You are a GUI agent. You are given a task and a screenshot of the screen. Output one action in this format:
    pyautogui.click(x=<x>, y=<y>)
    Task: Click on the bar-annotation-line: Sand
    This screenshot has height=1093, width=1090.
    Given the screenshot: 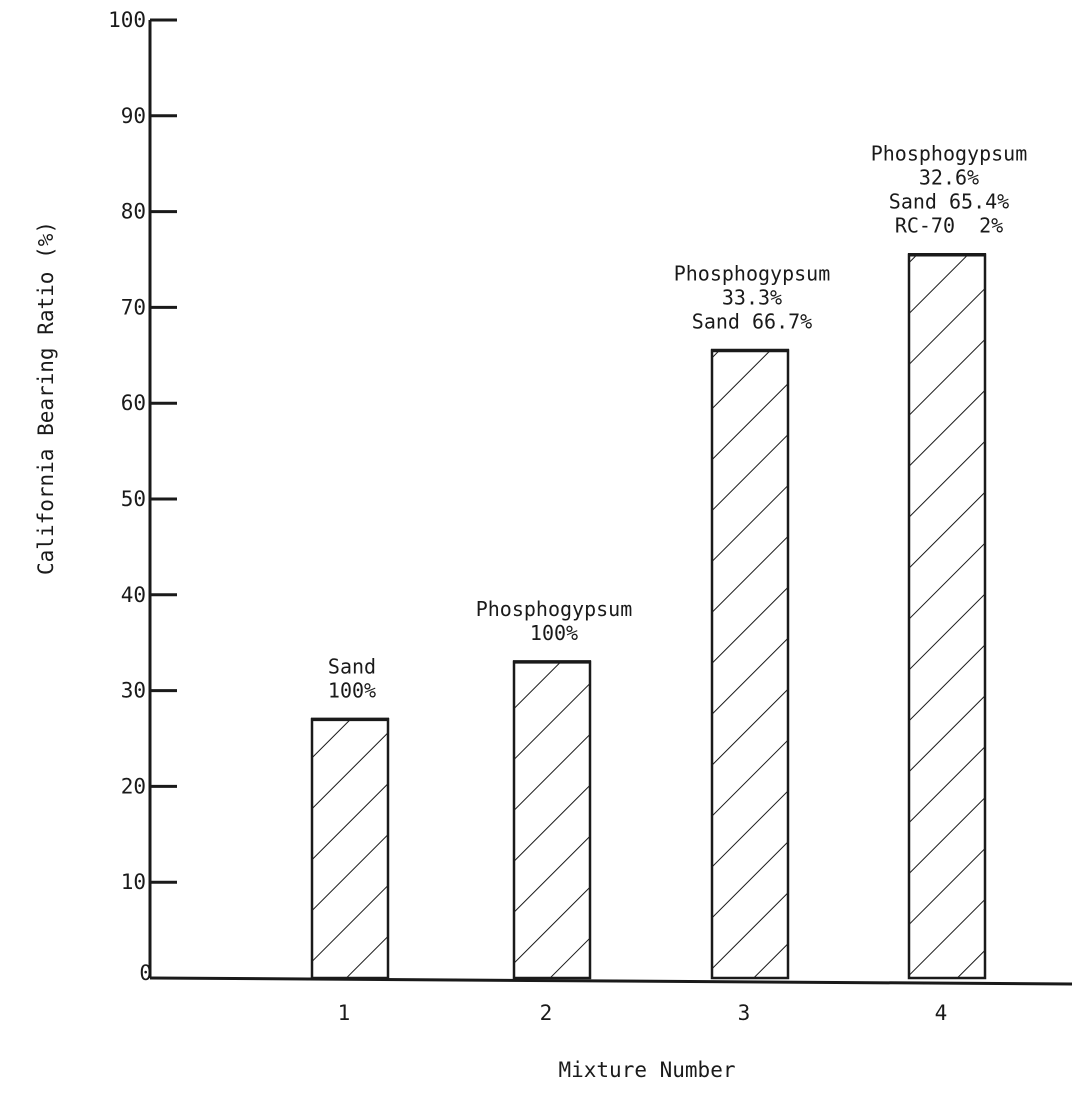 What is the action you would take?
    pyautogui.click(x=352, y=666)
    